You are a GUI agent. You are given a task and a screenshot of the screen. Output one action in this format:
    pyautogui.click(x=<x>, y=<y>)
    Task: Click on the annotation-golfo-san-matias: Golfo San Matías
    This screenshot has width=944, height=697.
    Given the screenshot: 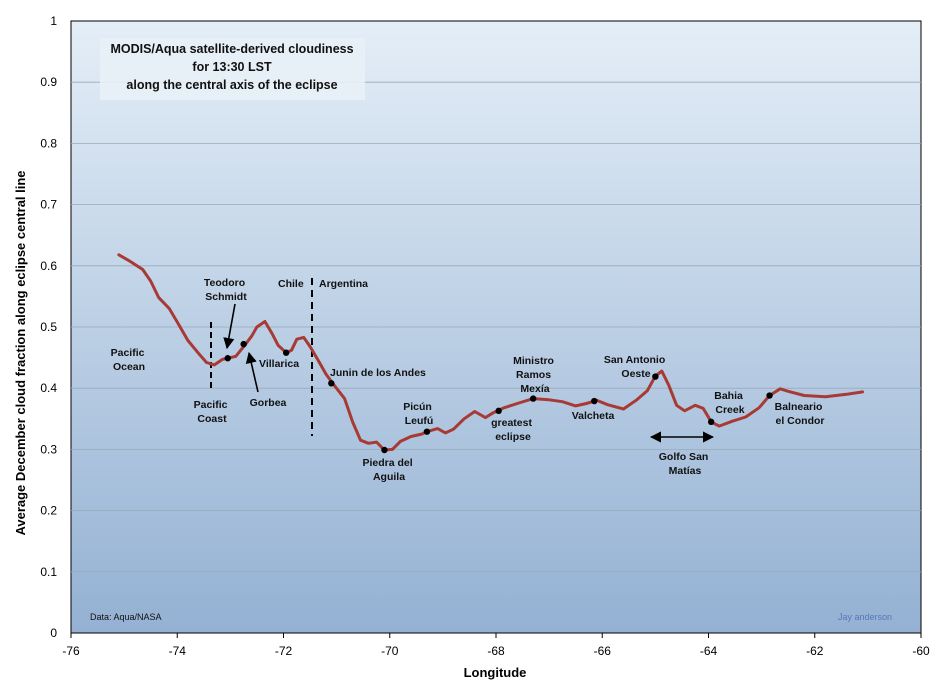 What is the action you would take?
    pyautogui.click(x=685, y=464)
    